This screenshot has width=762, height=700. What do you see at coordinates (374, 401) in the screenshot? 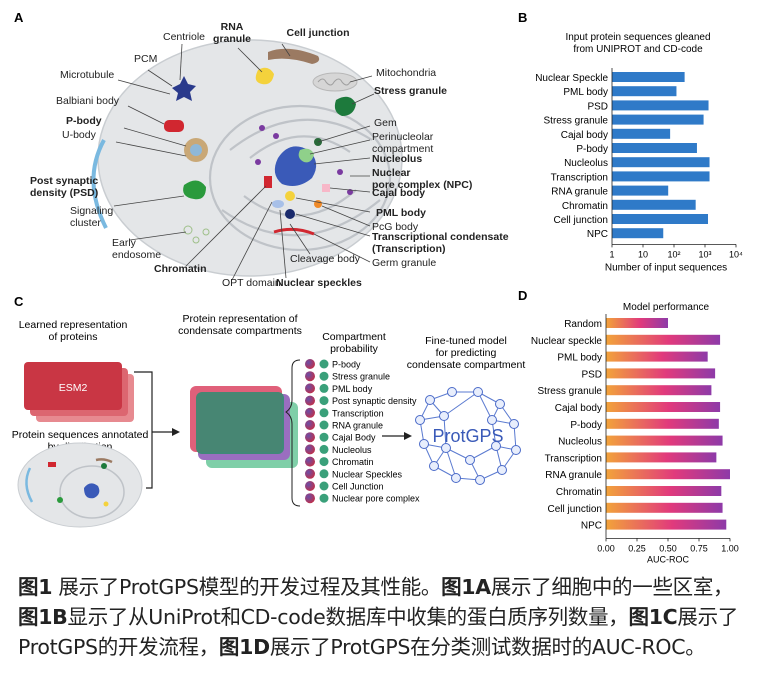
I see `compartment-label: Post synaptic density` at bounding box center [374, 401].